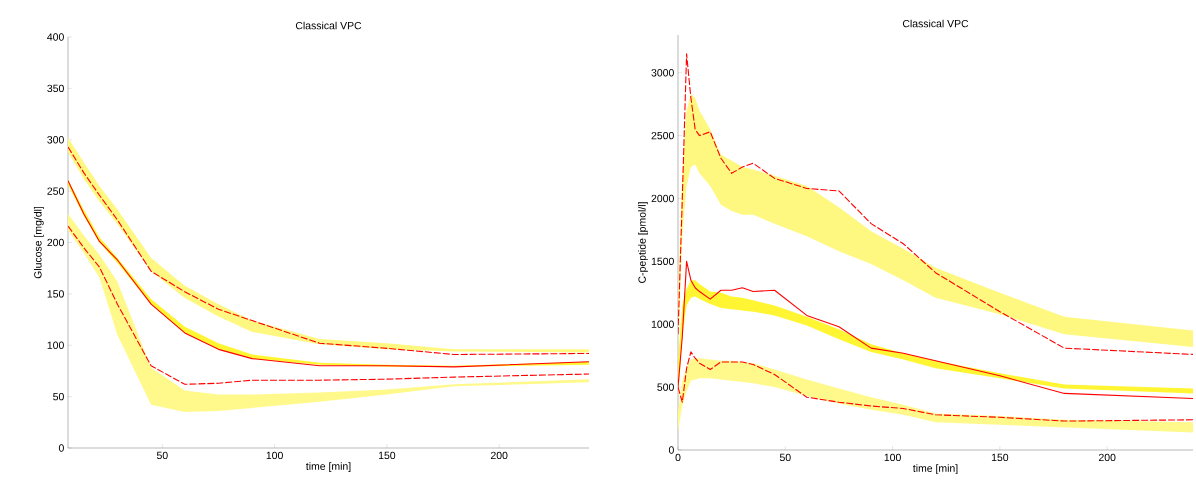 The image size is (1196, 492). Describe the element at coordinates (55, 191) in the screenshot. I see `y-tick-label: 250` at that location.